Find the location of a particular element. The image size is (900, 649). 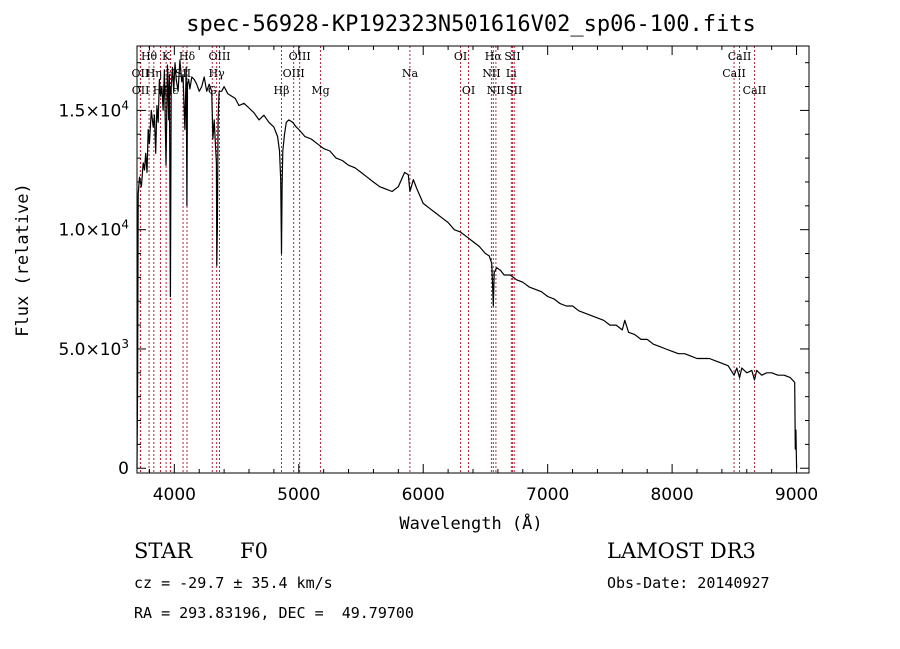

y-tick-label: 5.0×10³ is located at coordinates (93, 348).